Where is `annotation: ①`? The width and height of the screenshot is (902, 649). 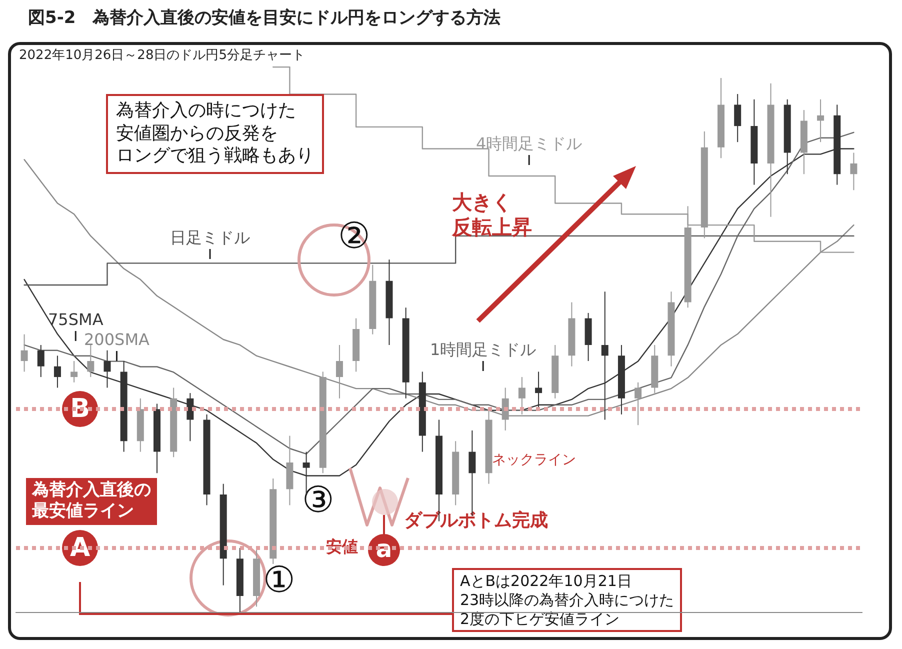
annotation: ① is located at coordinates (279, 581).